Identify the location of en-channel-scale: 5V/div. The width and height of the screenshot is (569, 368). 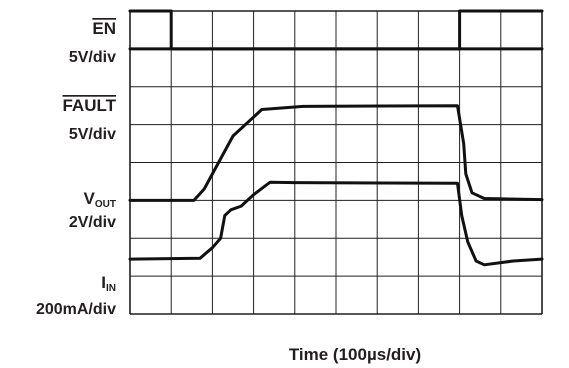
(92, 57).